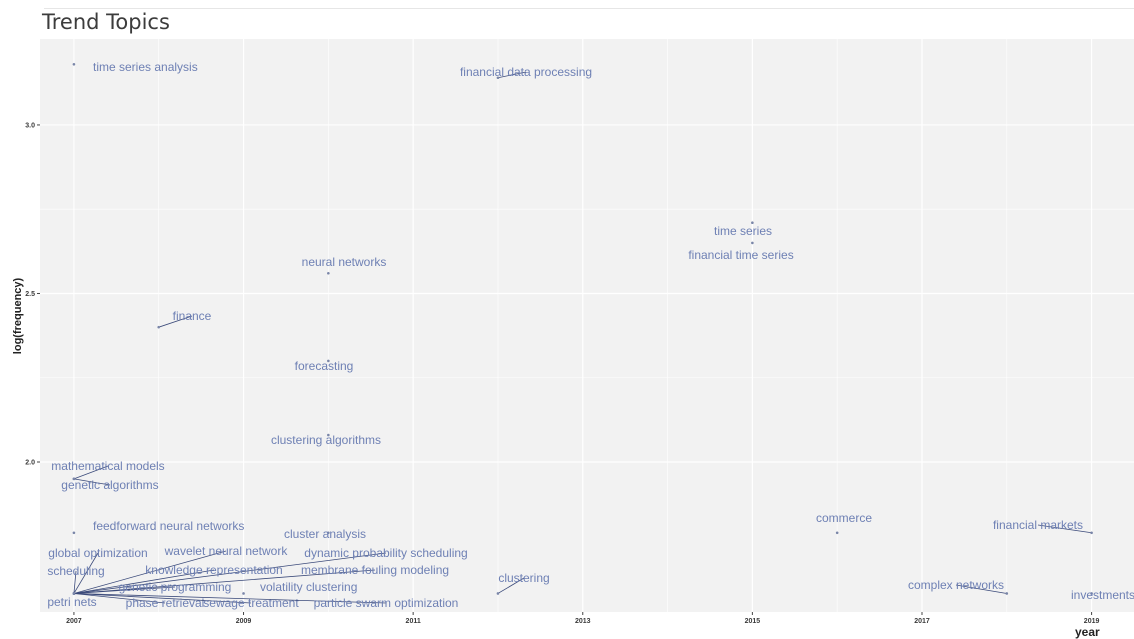 Image resolution: width=1134 pixels, height=639 pixels. What do you see at coordinates (324, 366) in the screenshot?
I see `point-label: forecasting` at bounding box center [324, 366].